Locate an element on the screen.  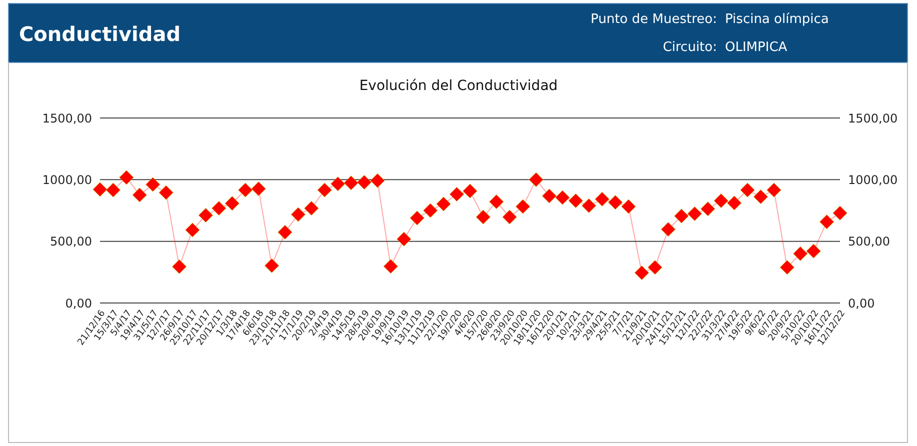
text: Punto de Muestreo: is located at coordinates (653, 19).